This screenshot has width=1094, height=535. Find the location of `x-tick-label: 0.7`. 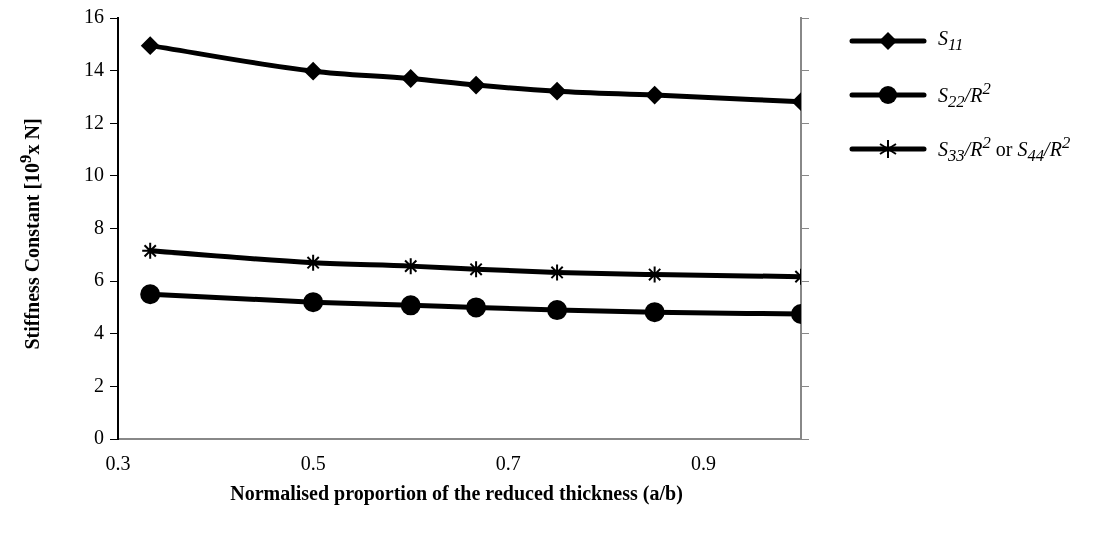

x-tick-label: 0.7 is located at coordinates (508, 463).